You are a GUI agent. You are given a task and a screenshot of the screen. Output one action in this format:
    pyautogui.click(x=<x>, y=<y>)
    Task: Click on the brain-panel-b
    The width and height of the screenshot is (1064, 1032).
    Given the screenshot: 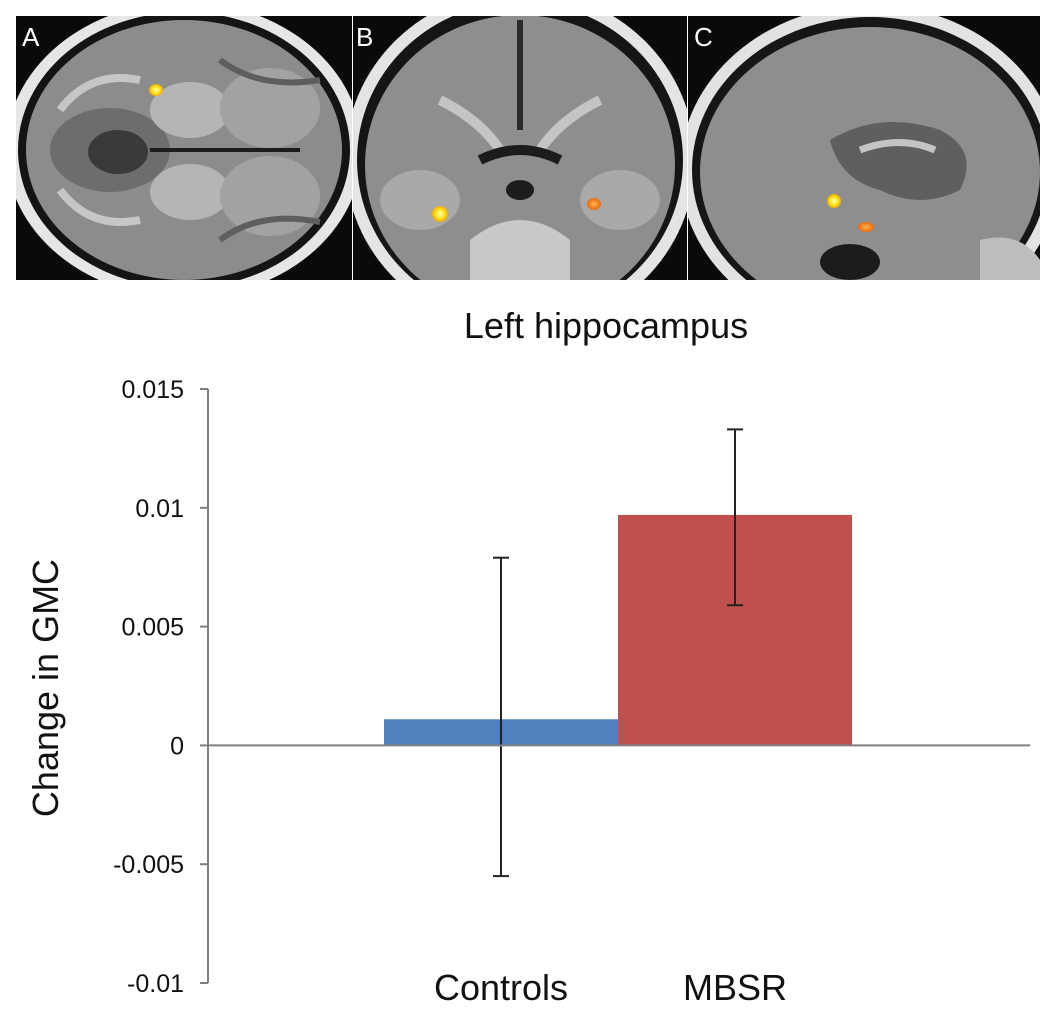 What is the action you would take?
    pyautogui.click(x=520, y=148)
    